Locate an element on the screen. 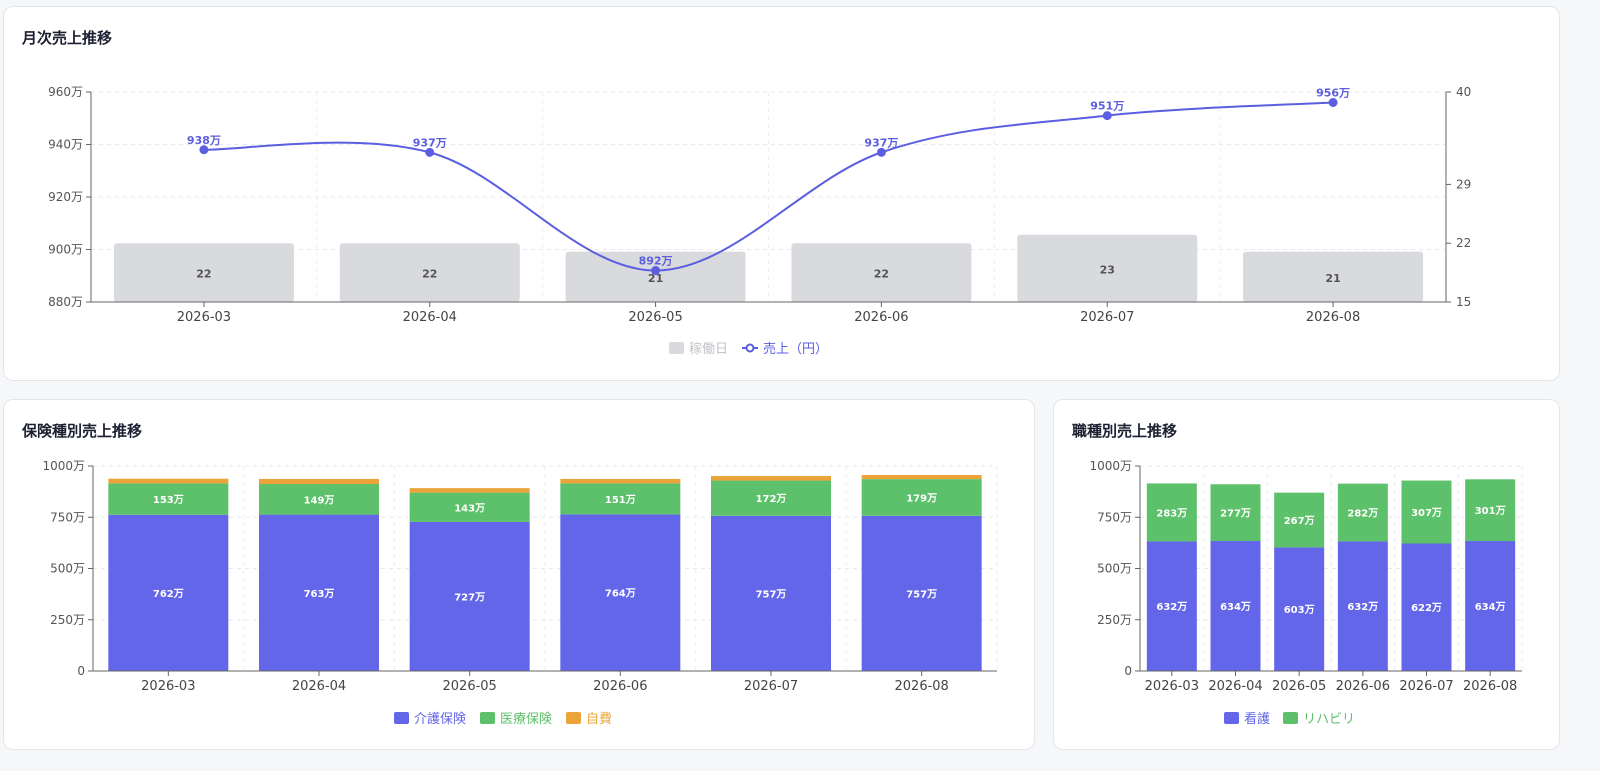  y-tick-label: 1000万 is located at coordinates (1110, 466).